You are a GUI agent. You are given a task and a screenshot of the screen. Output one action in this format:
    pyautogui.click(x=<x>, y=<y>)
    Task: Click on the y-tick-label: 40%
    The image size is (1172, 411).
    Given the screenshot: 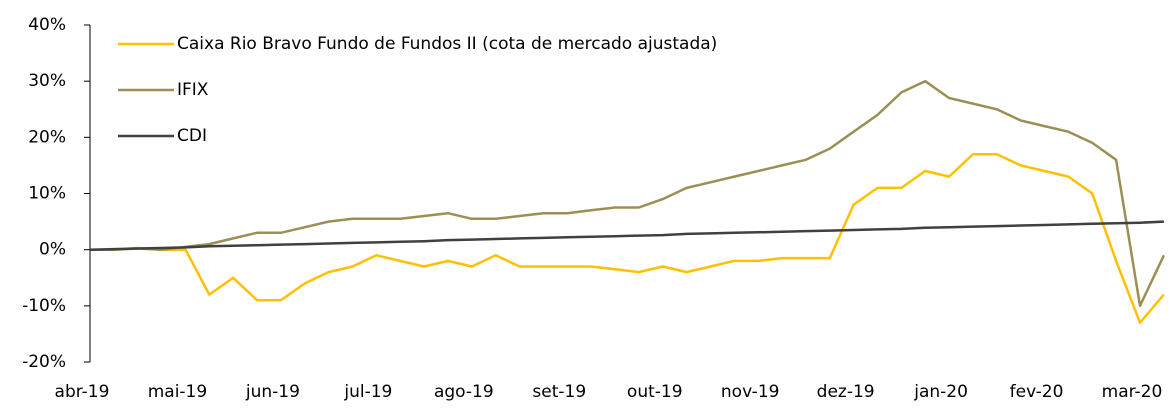 What is the action you would take?
    pyautogui.click(x=47, y=25)
    